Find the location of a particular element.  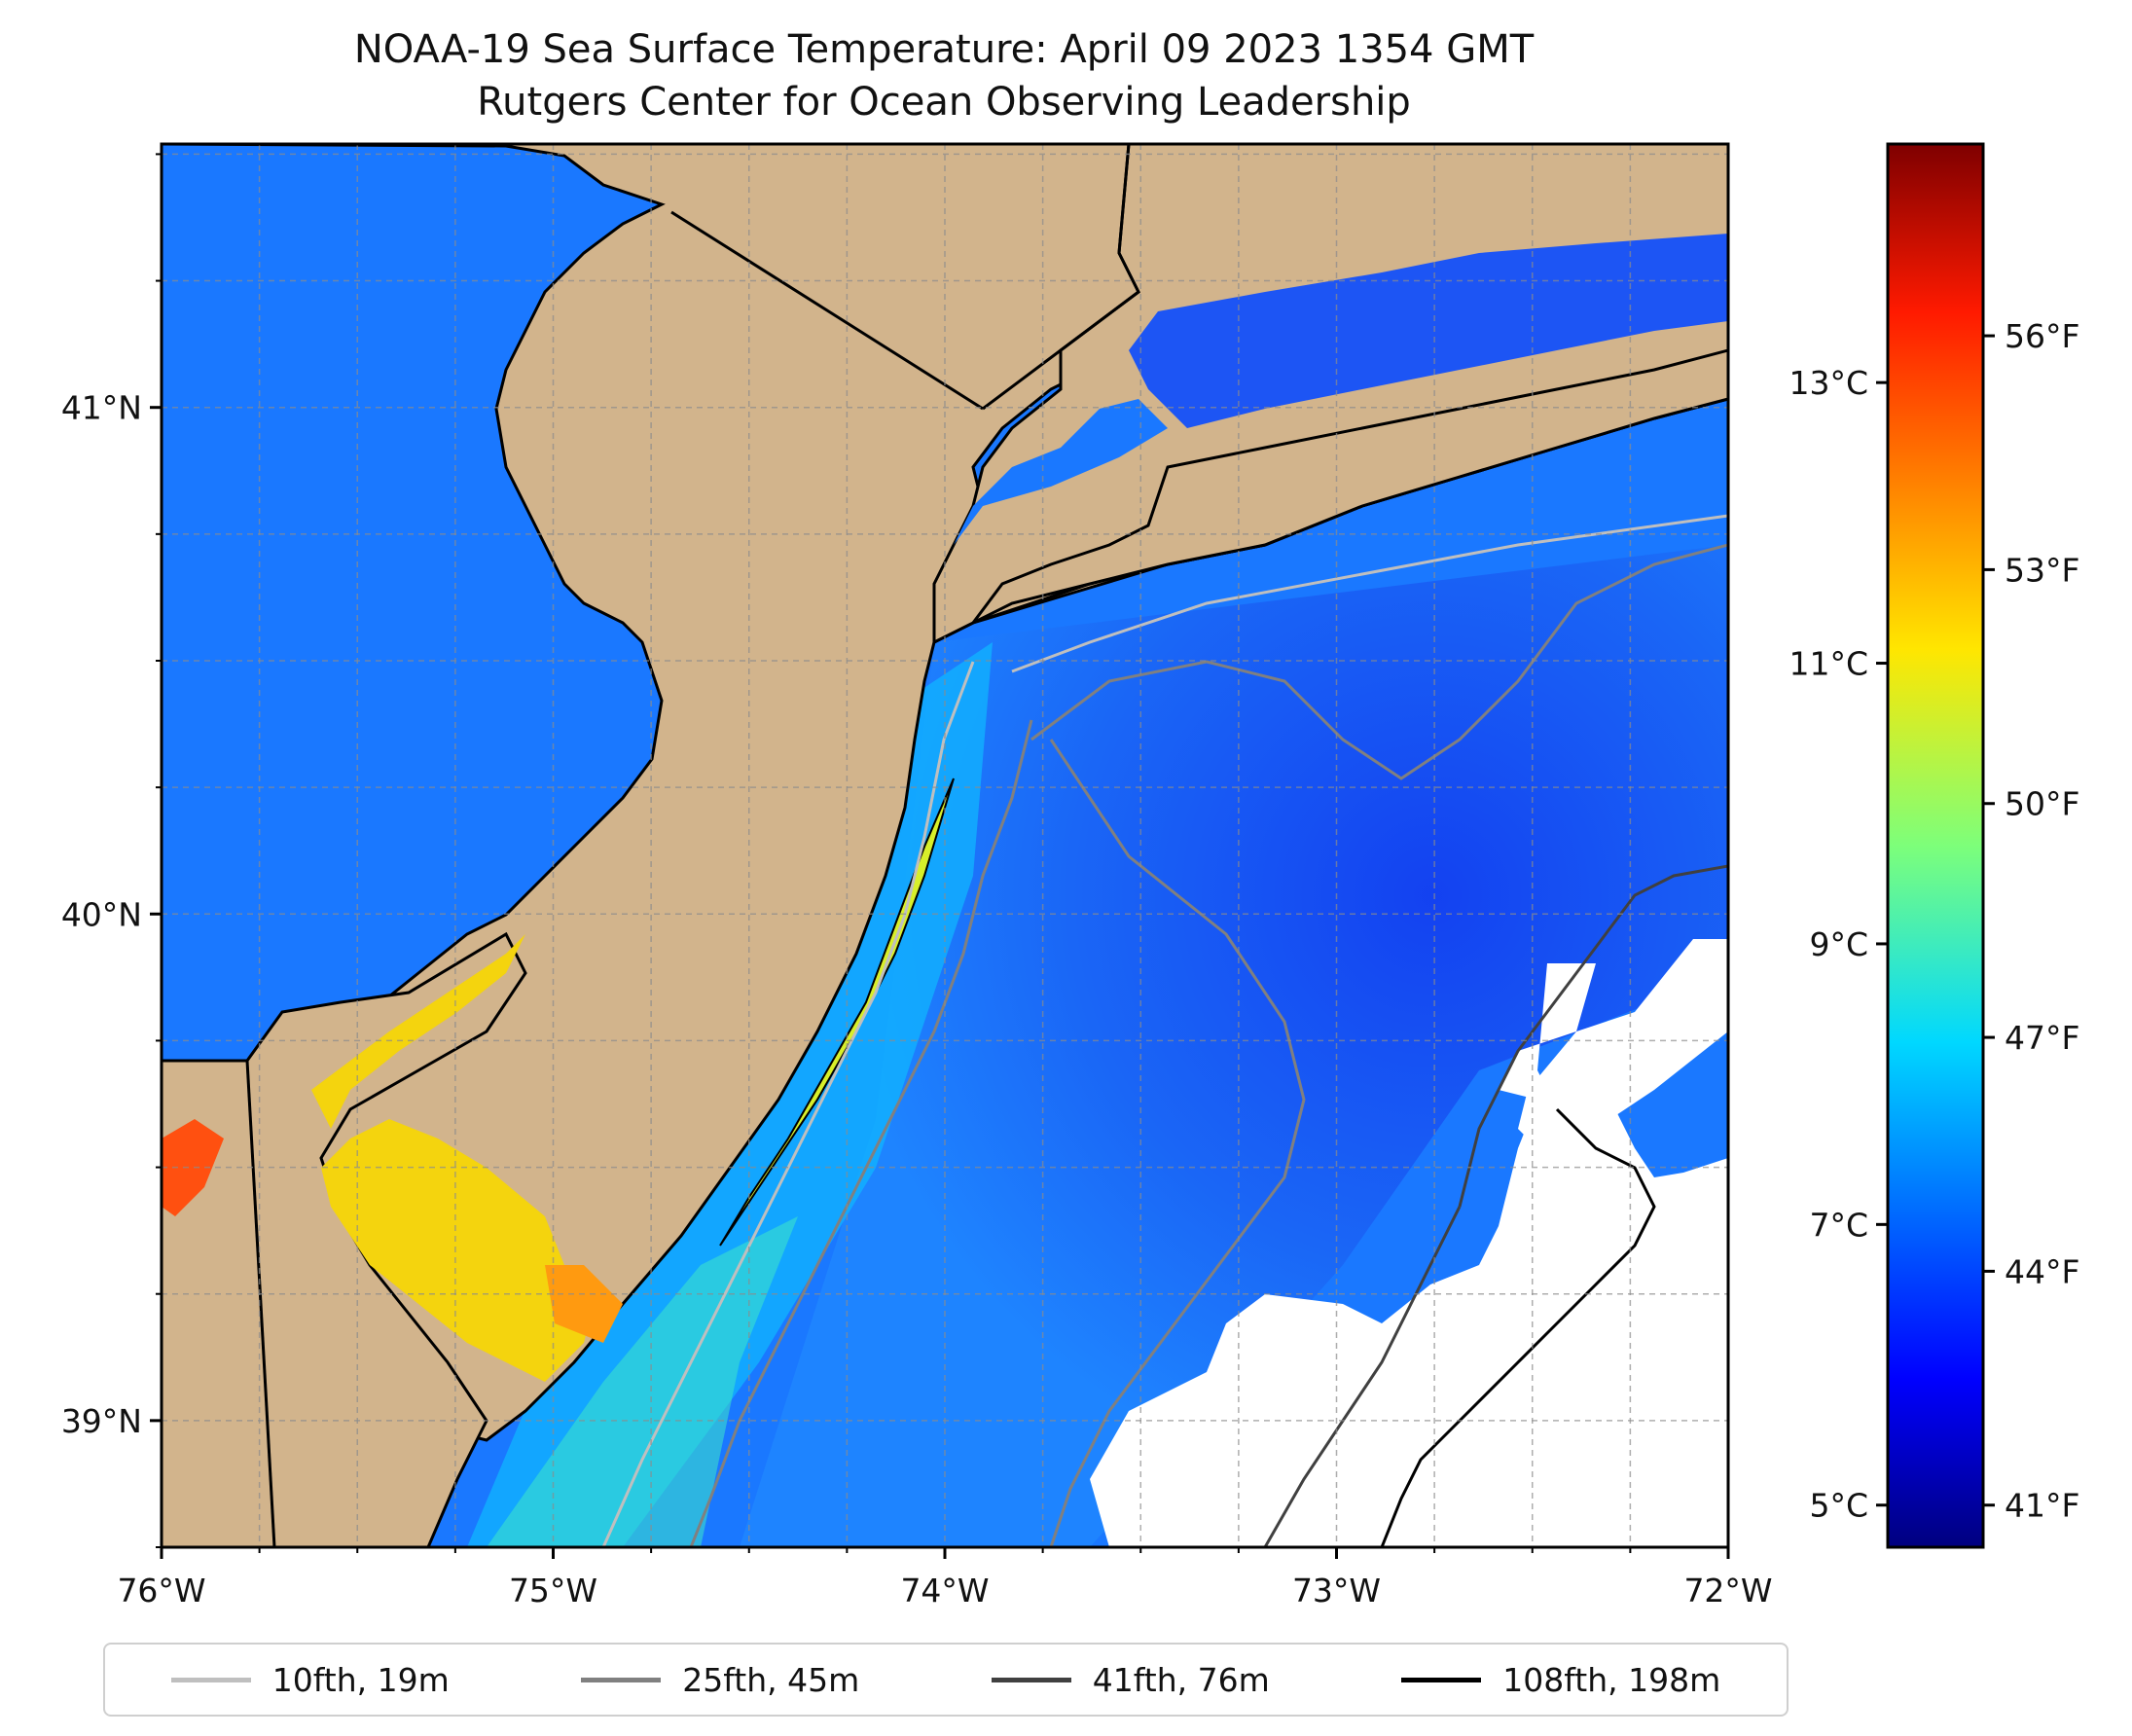

celsius-tick-label: 11°C is located at coordinates (1828, 664).